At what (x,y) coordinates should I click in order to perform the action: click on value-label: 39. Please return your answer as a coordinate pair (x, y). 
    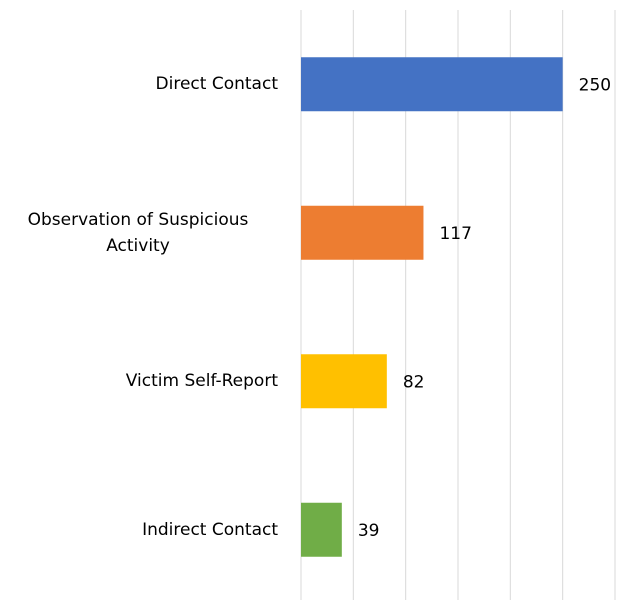
    Looking at the image, I should click on (369, 531).